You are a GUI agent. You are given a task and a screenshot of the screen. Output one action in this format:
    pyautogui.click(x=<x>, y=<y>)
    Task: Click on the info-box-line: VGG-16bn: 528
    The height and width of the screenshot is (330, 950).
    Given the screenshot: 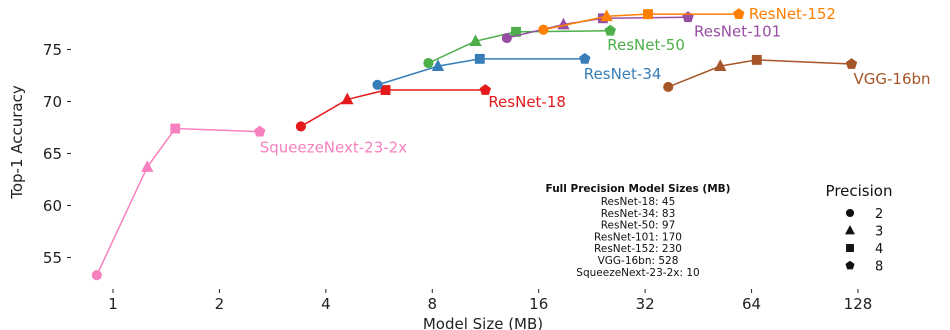 What is the action you would take?
    pyautogui.click(x=638, y=261)
    